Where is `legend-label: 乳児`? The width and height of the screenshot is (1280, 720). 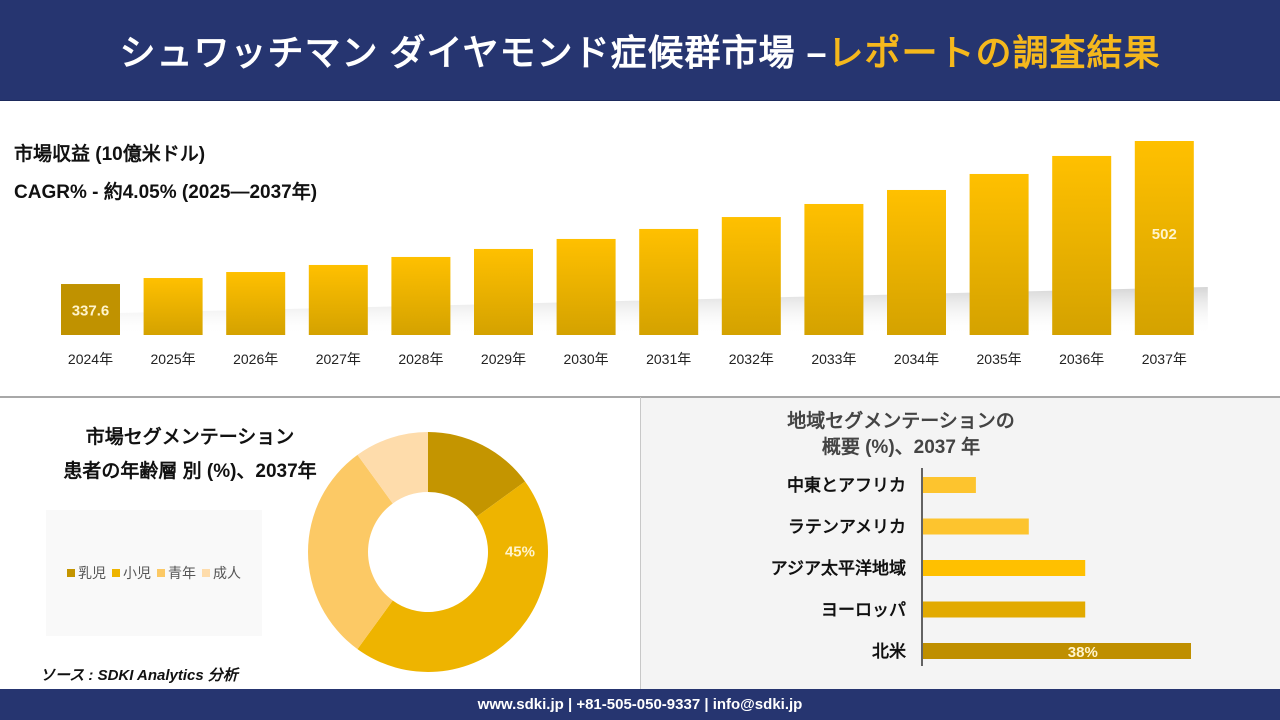
legend-label: 乳児 is located at coordinates (92, 573).